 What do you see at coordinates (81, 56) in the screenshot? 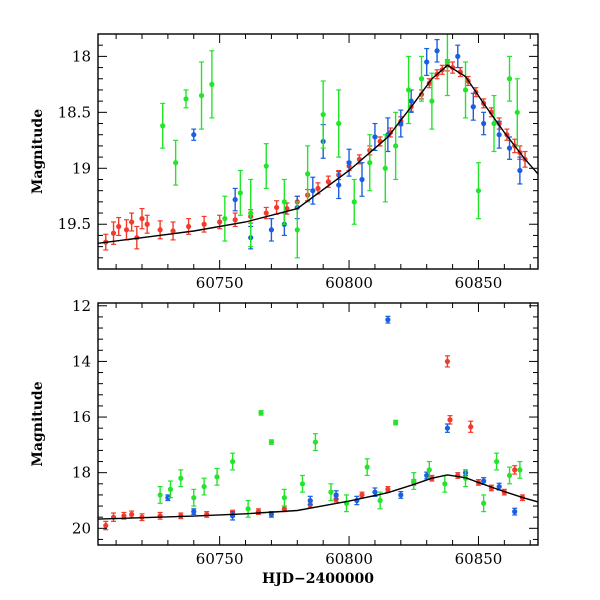
I see `y-tick-label: 18` at bounding box center [81, 56].